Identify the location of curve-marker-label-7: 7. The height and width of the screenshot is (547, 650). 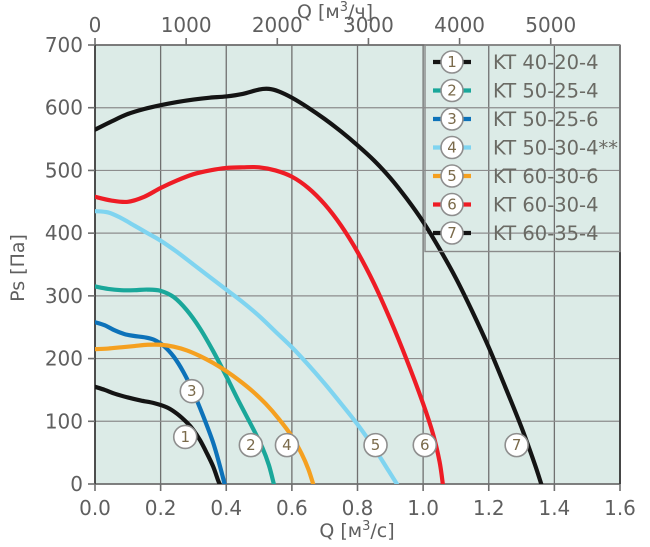
(517, 445).